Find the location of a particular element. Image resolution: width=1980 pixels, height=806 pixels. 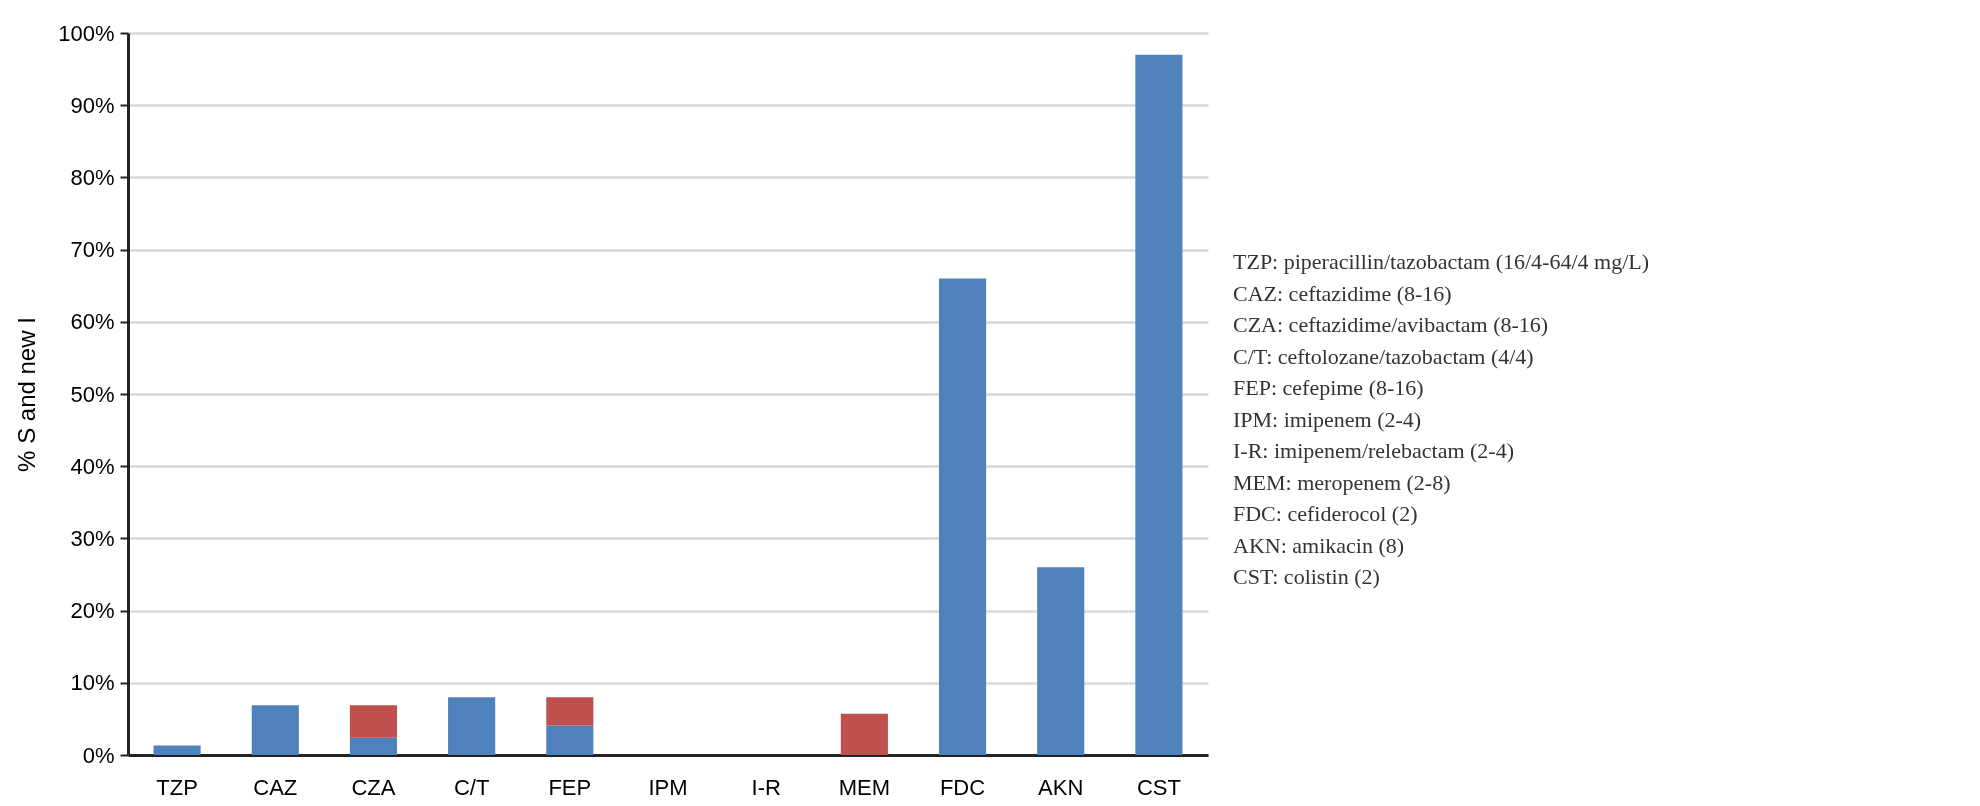

x-tick-label: FDC is located at coordinates (962, 787).